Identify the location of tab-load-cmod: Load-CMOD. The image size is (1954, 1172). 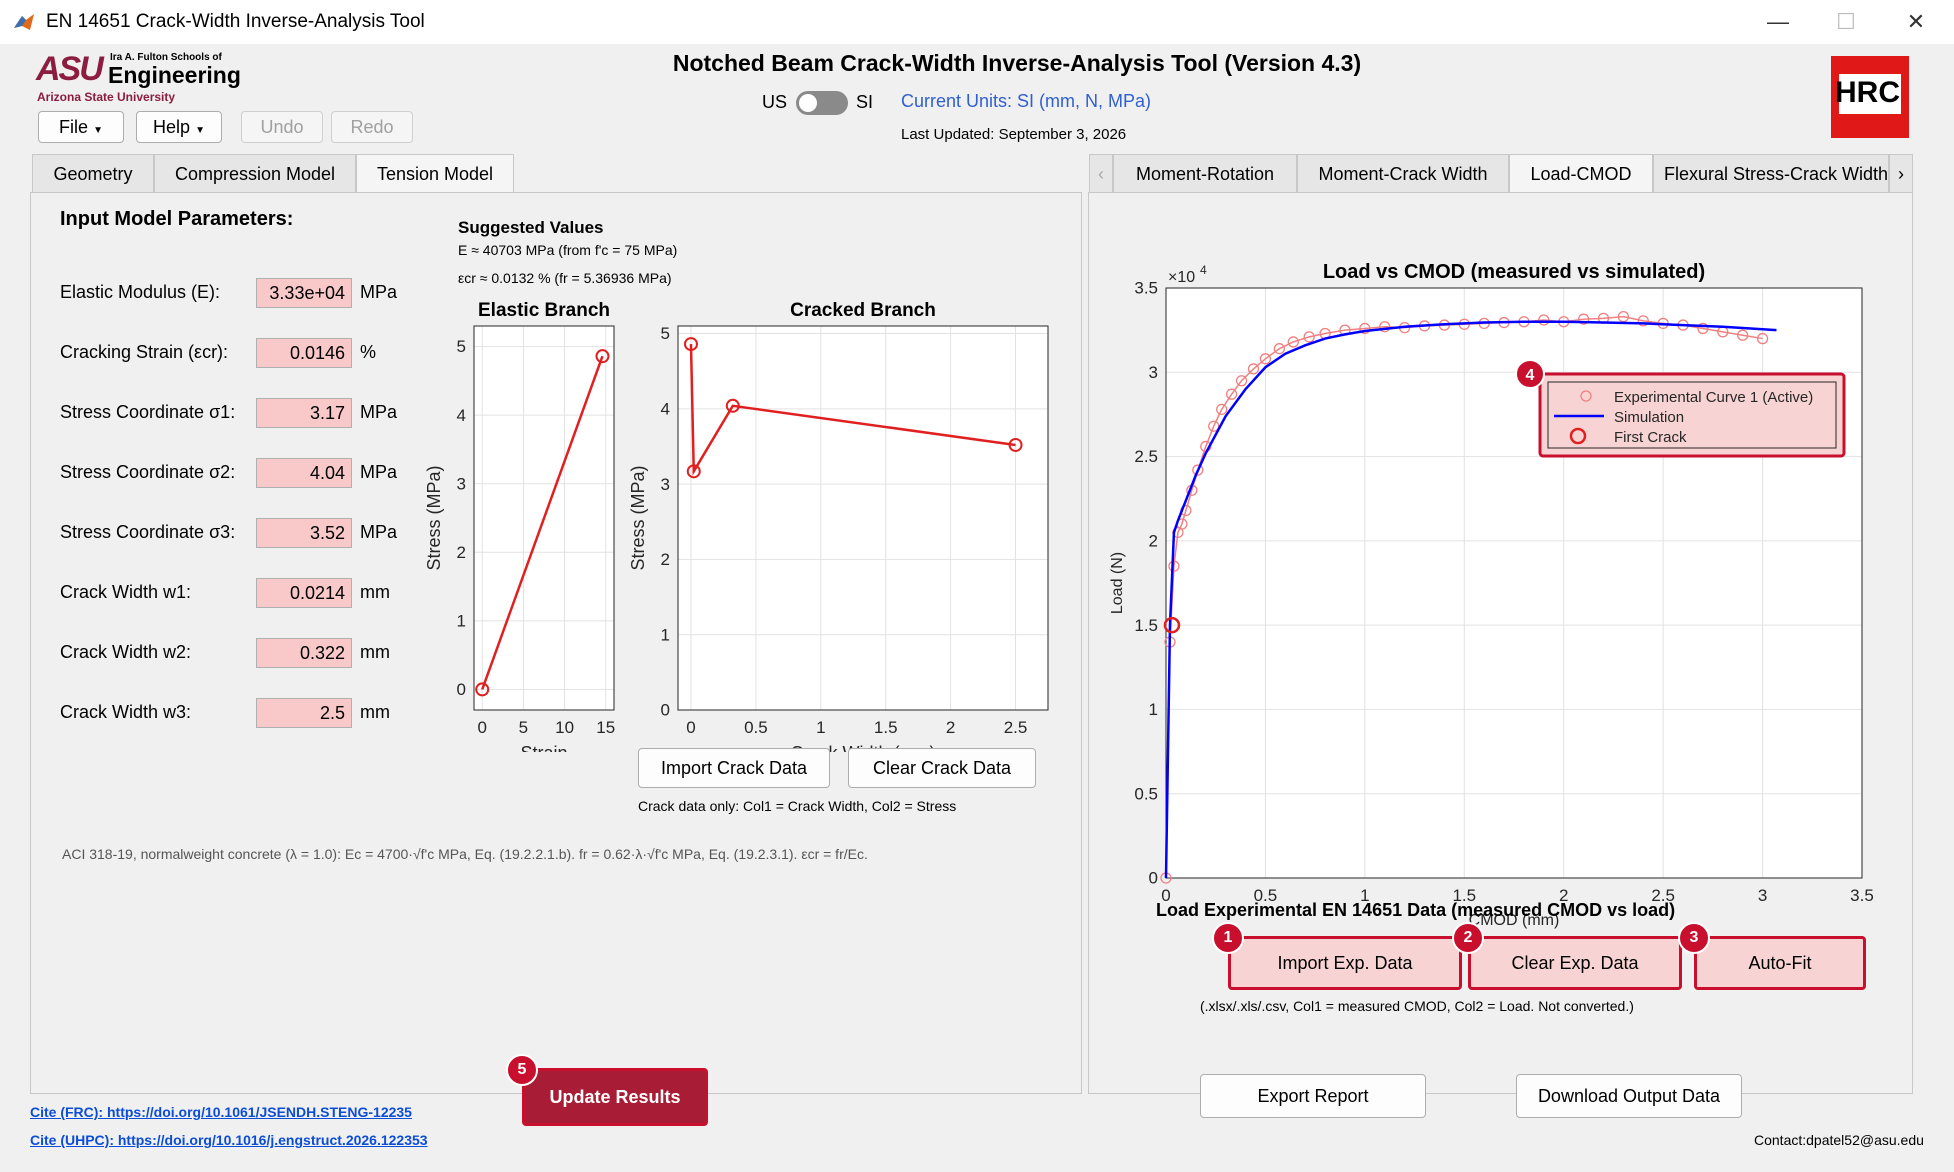
(1581, 173).